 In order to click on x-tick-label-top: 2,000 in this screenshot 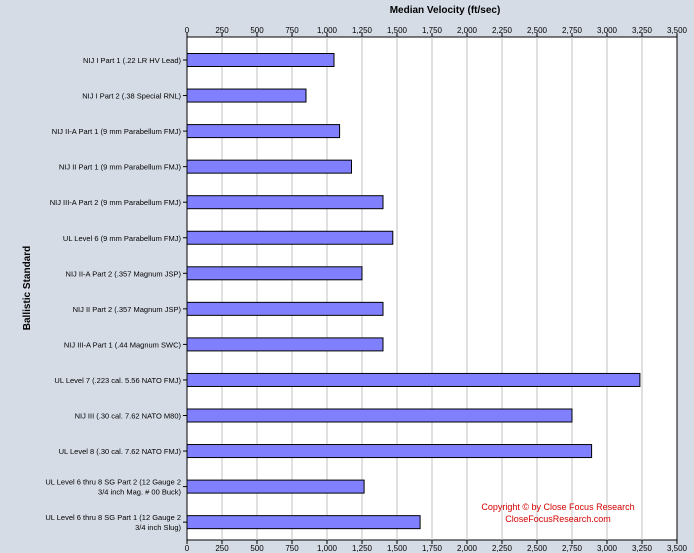, I will do `click(467, 30)`.